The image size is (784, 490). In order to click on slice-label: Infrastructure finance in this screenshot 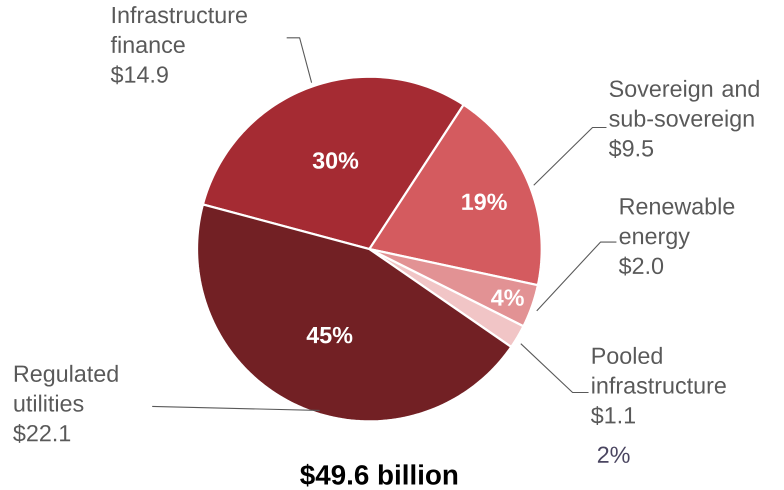, I will do `click(178, 29)`.